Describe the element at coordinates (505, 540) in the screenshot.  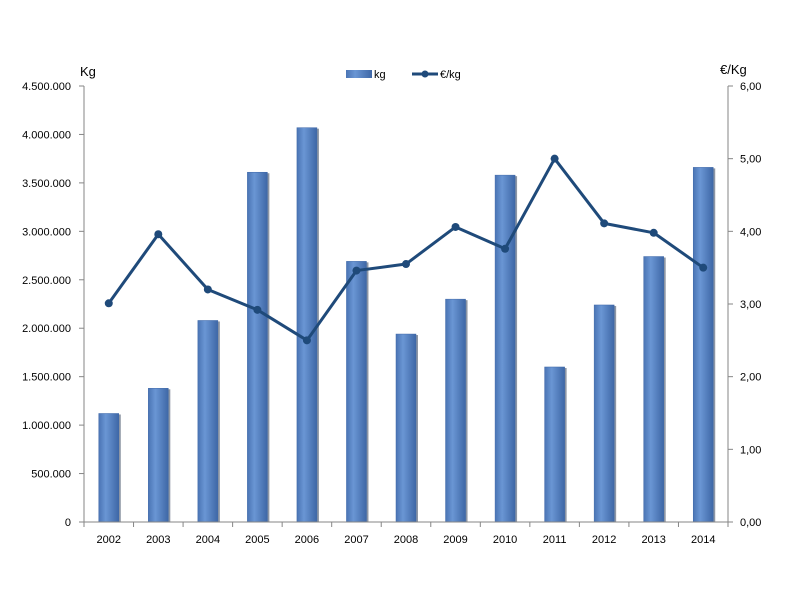
I see `x-tick-label: 2010` at that location.